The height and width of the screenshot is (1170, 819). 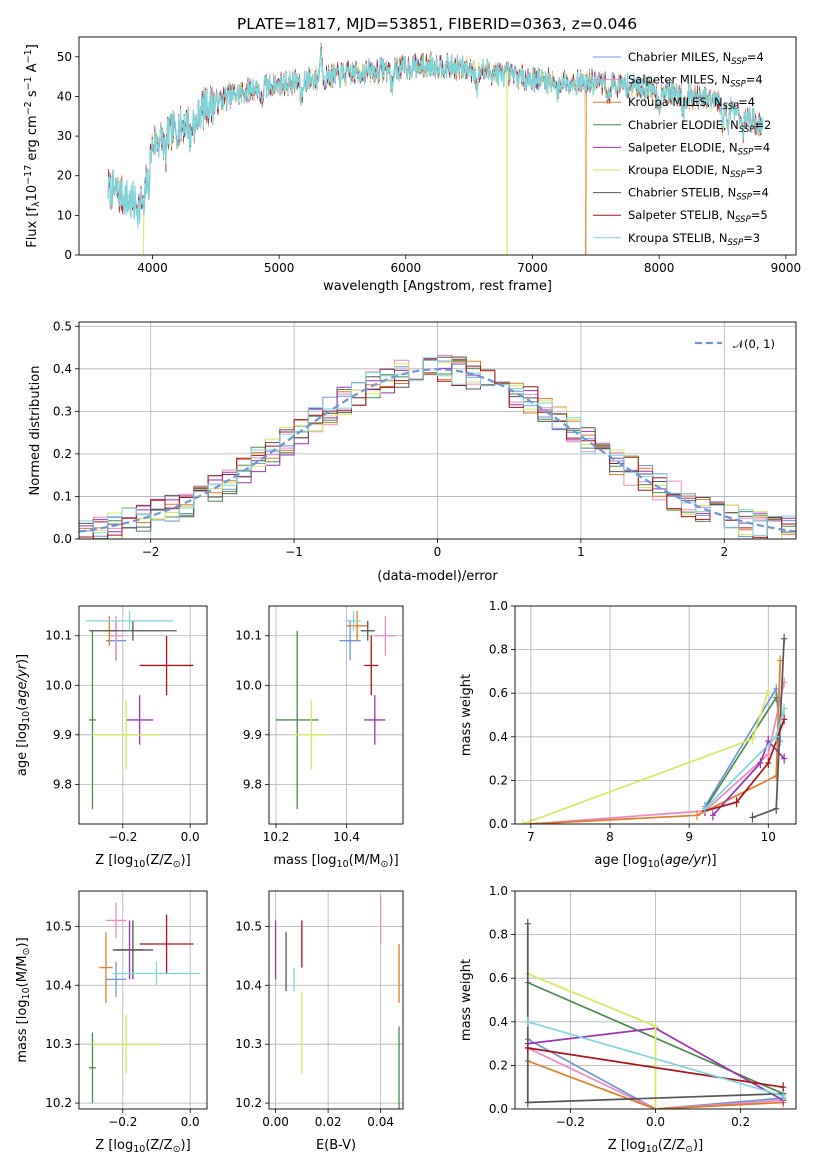 What do you see at coordinates (437, 450) in the screenshot?
I see `normal-reference-curve` at bounding box center [437, 450].